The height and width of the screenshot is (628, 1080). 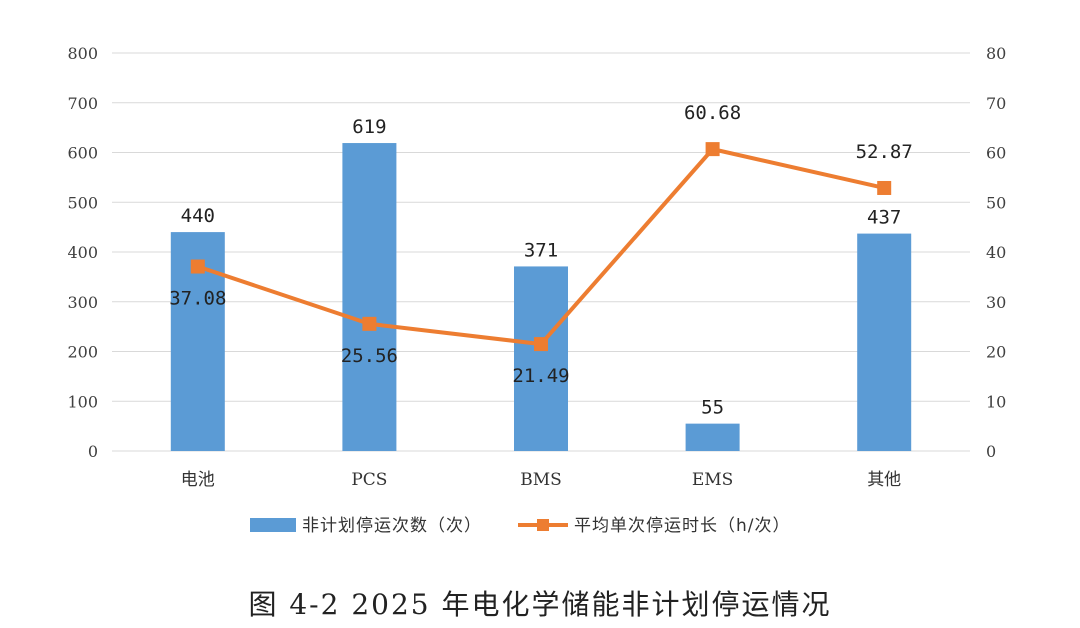 I want to click on bar-data-label: 371, so click(x=541, y=250).